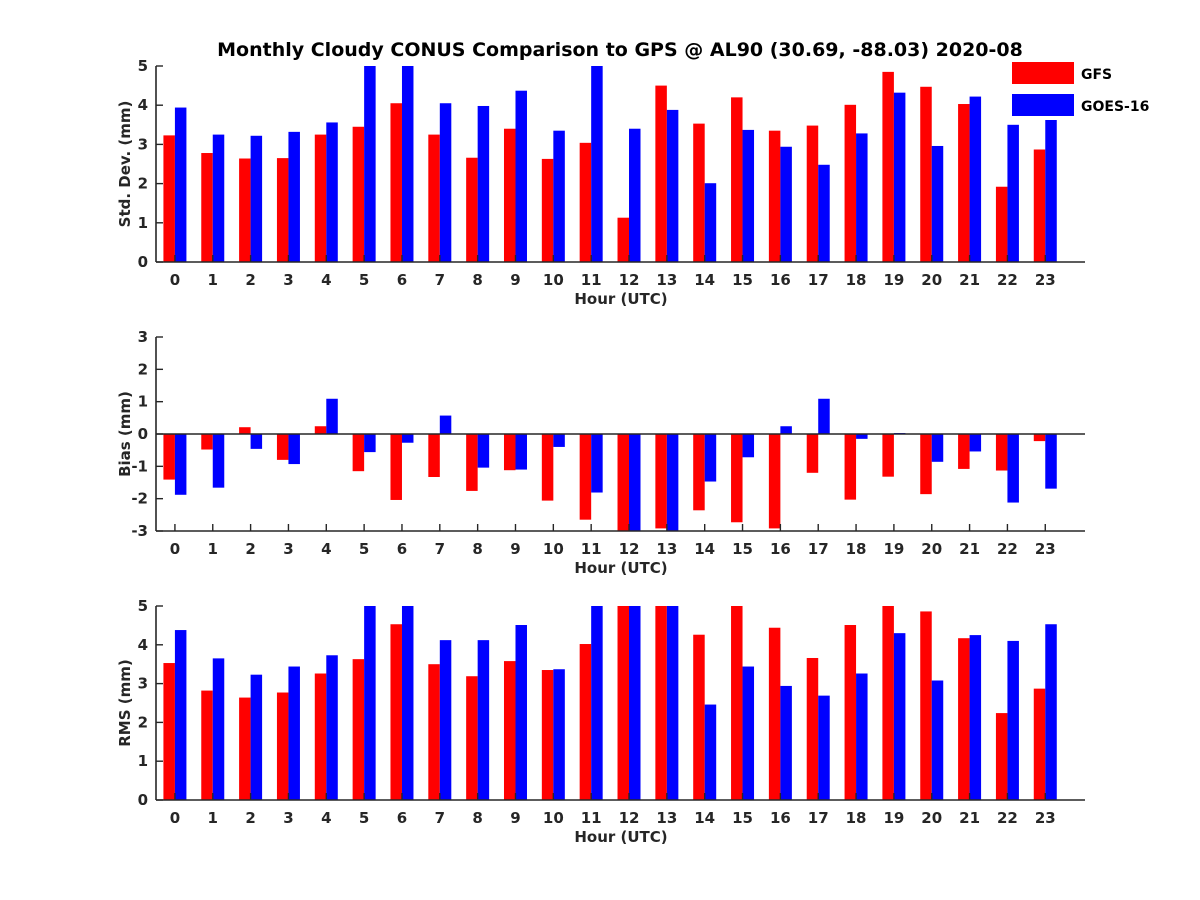 The image size is (1200, 900). What do you see at coordinates (143, 800) in the screenshot?
I see `rms-y-tick-label: 0` at bounding box center [143, 800].